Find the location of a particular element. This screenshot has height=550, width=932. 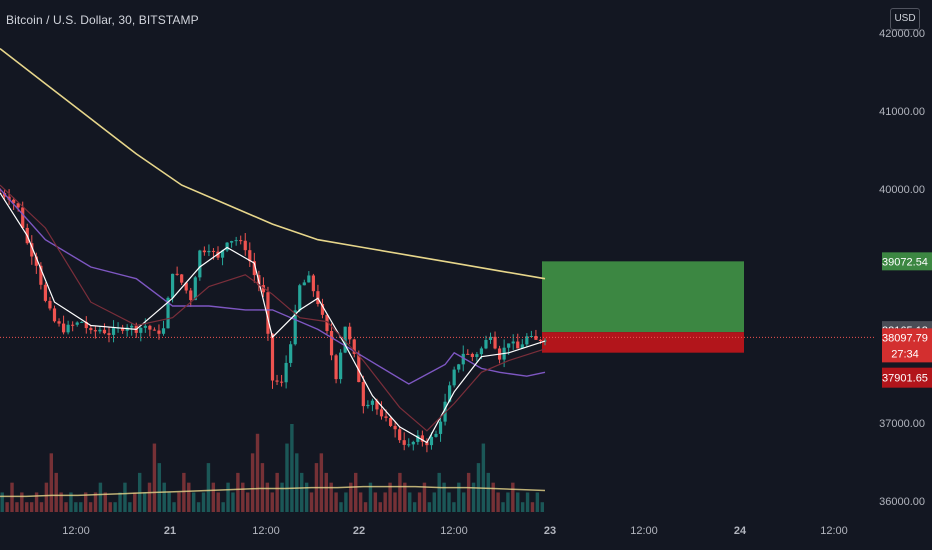

volume-ma-line is located at coordinates (273, 491).